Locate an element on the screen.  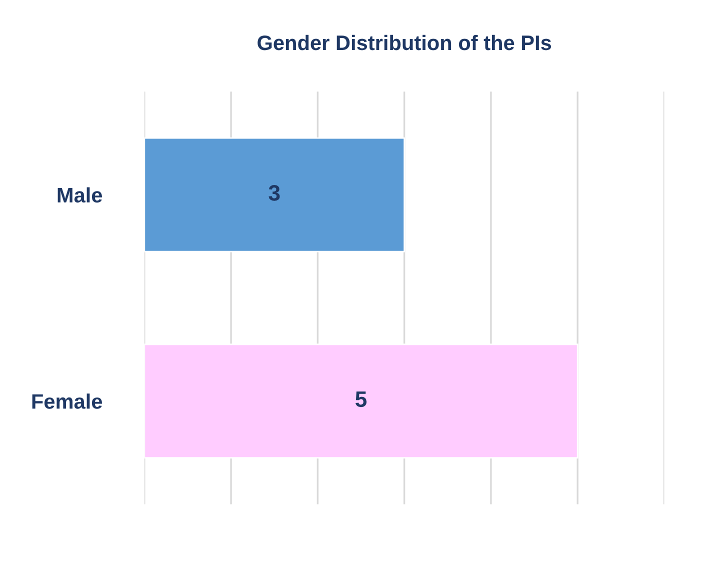
y-tick-label: Female is located at coordinates (67, 401).